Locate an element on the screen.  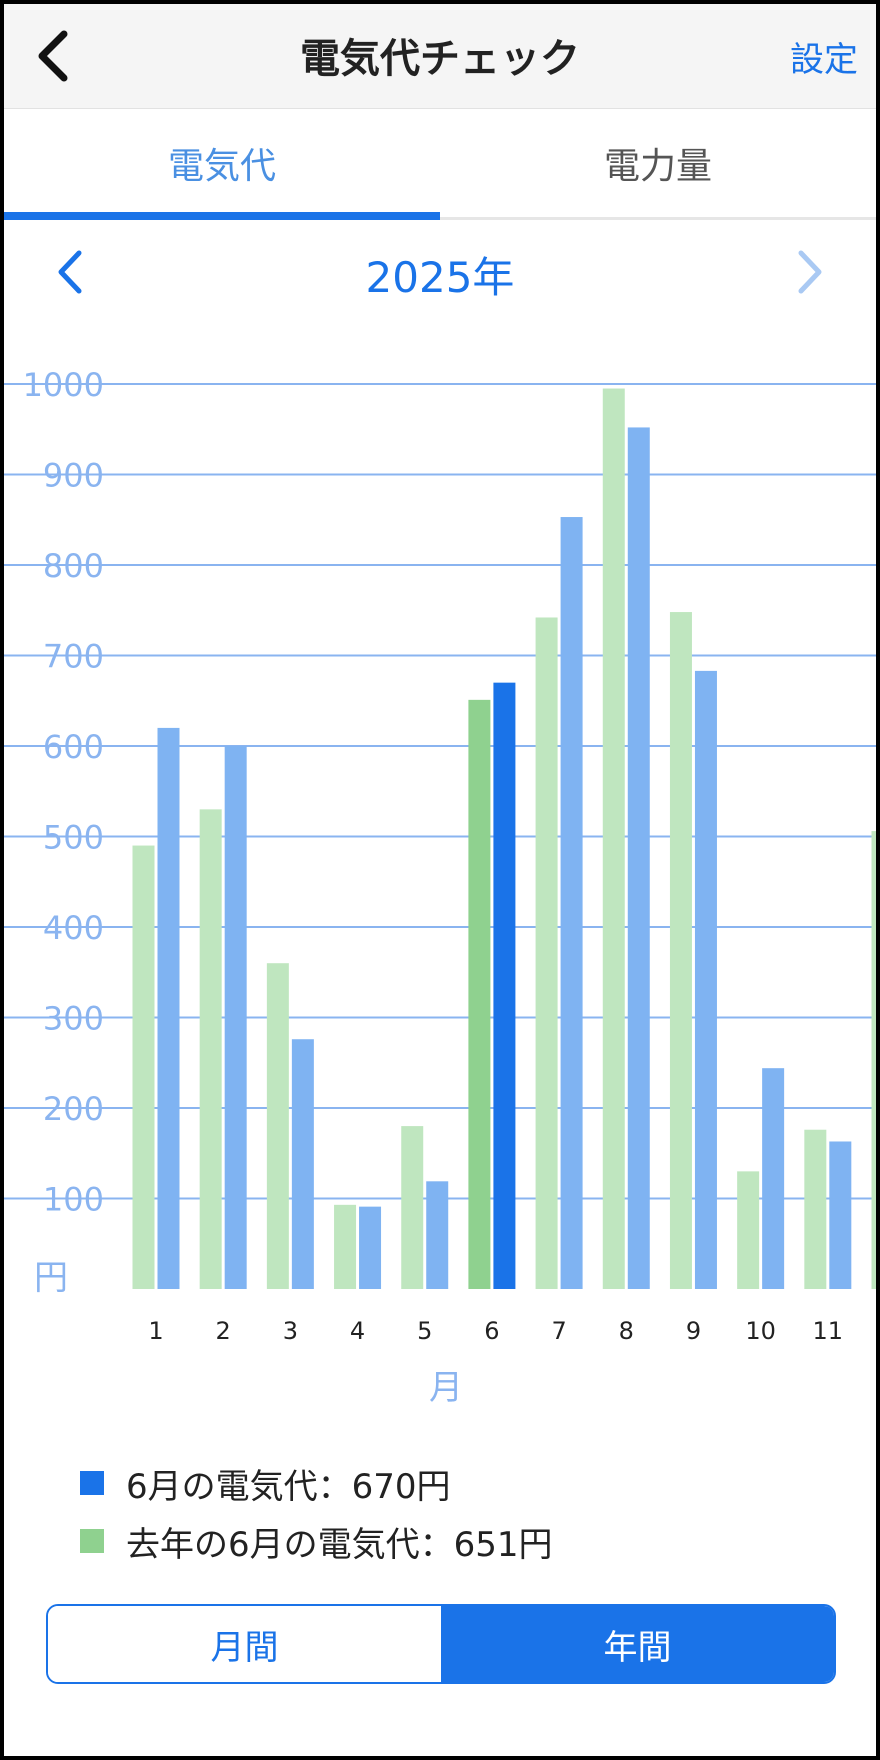
yearly-button: 年間 is located at coordinates (637, 1644).